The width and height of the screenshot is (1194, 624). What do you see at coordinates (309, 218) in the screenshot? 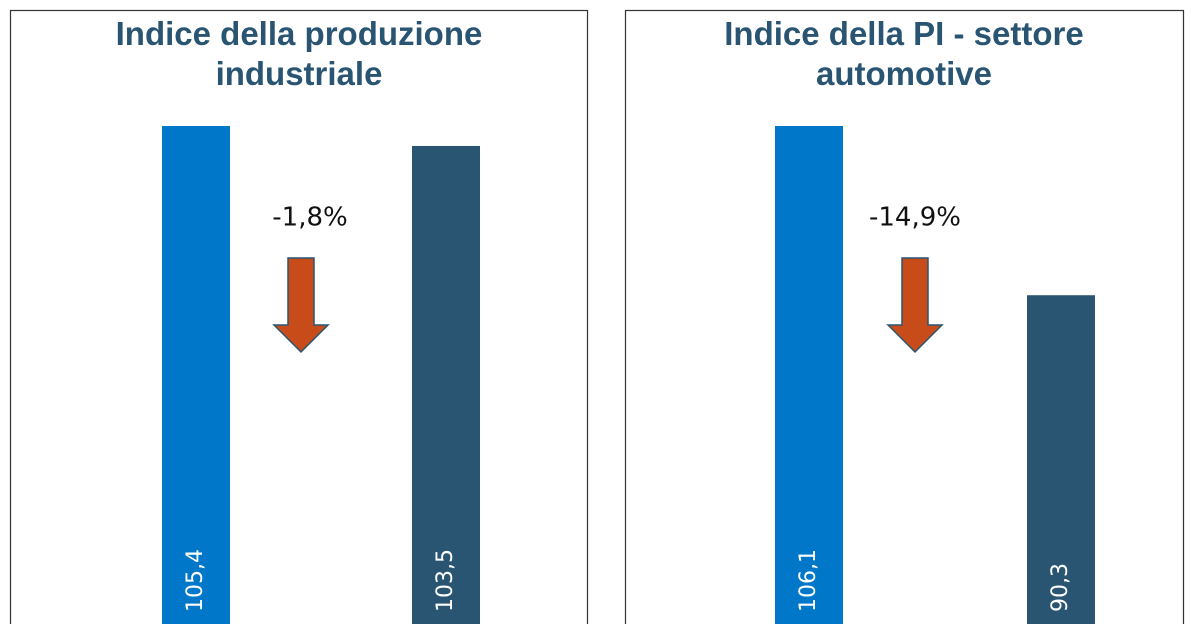
I see `annotation: -1,8%` at bounding box center [309, 218].